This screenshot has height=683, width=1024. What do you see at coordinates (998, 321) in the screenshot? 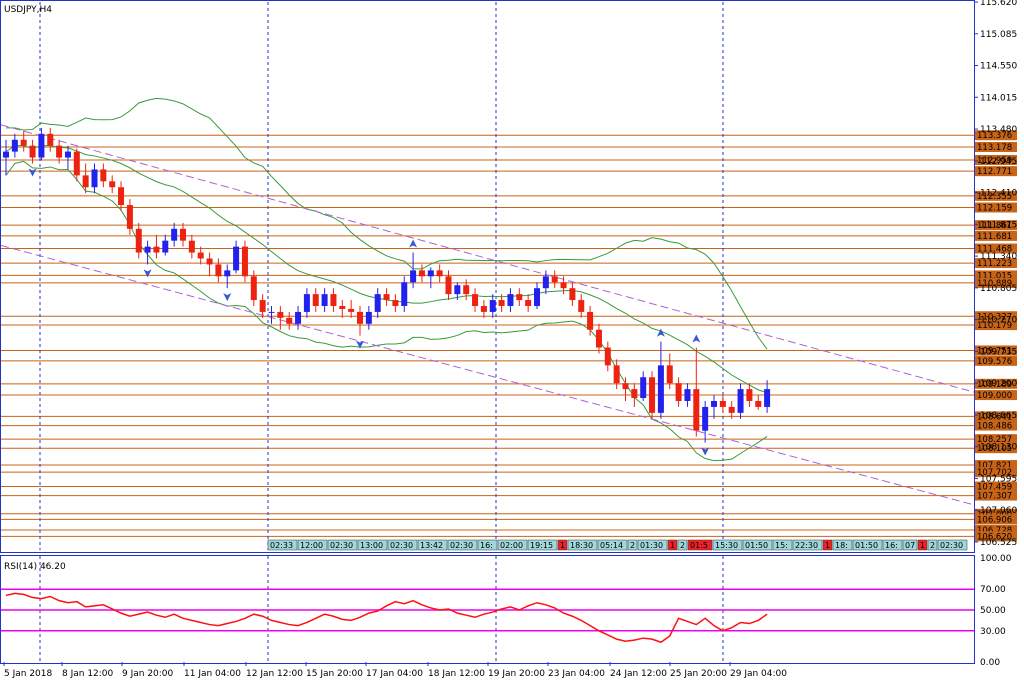
I see `y-tick-label: 110.270` at bounding box center [998, 321].